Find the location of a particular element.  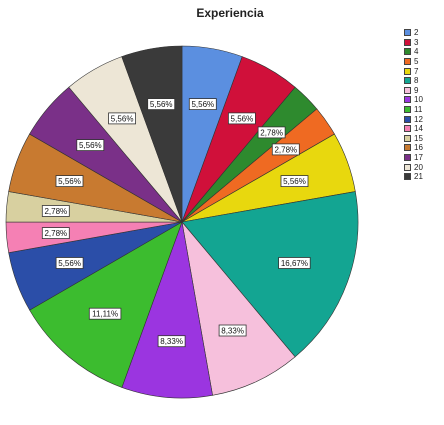

legend-item-16: 16 is located at coordinates (413, 148).